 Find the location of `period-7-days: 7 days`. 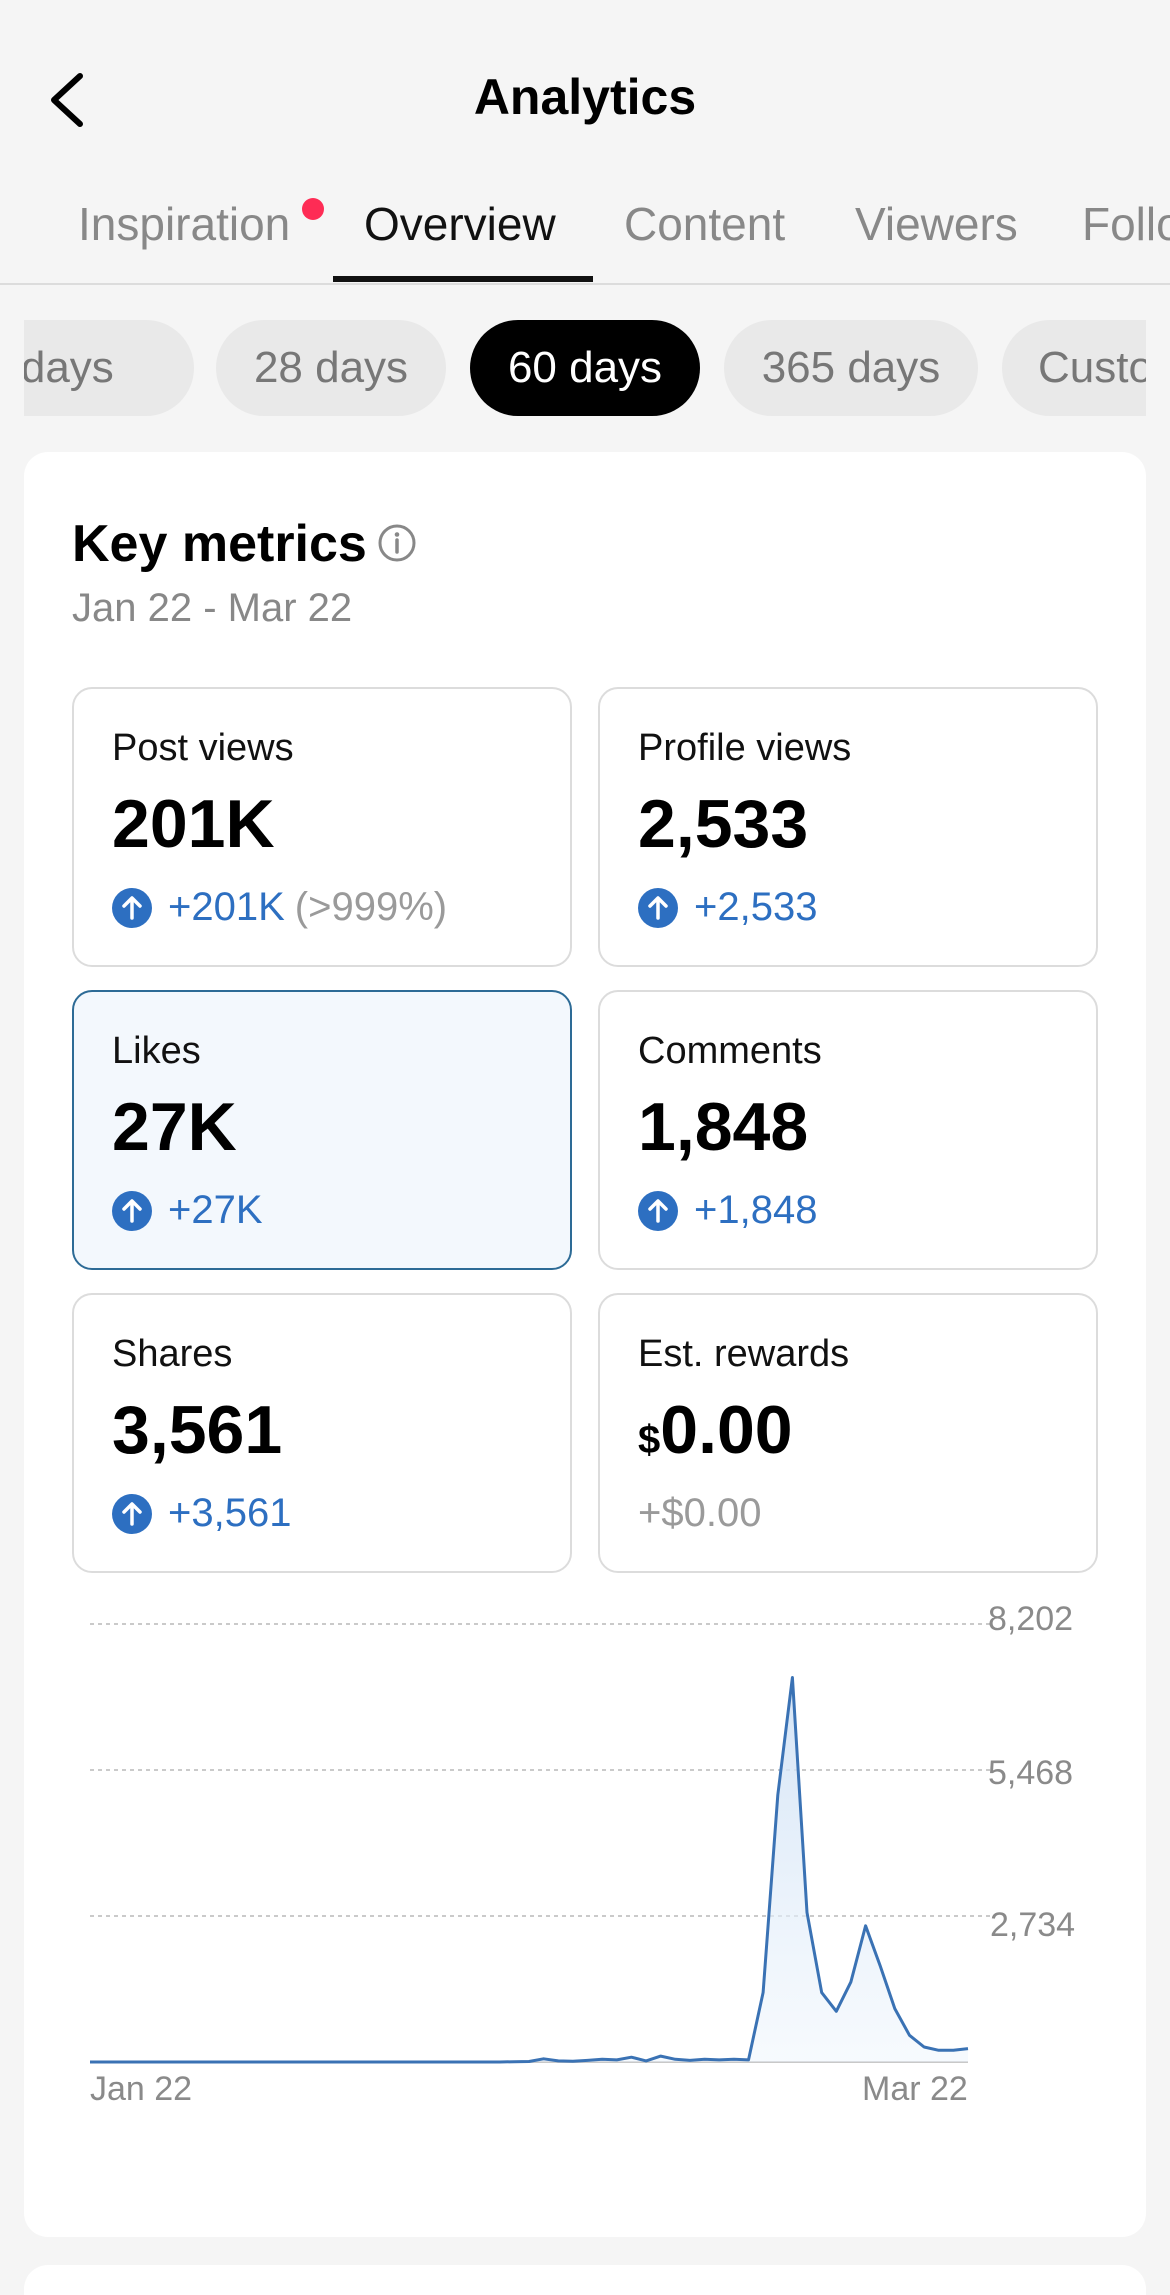

period-7-days: 7 days is located at coordinates (109, 368).